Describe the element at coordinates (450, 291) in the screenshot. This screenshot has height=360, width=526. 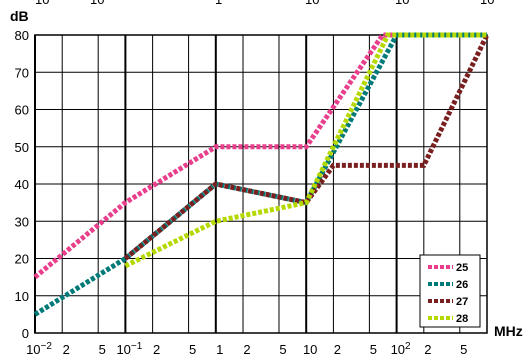
I see `legend: 25 26 27 28` at that location.